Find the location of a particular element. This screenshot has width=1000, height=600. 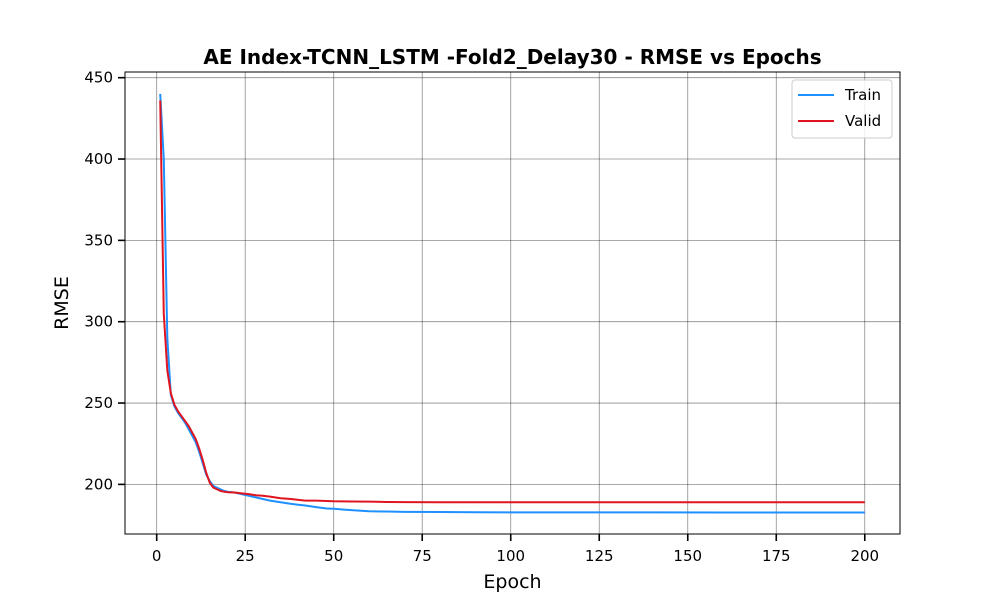

x-tick-label: 25 is located at coordinates (245, 556).